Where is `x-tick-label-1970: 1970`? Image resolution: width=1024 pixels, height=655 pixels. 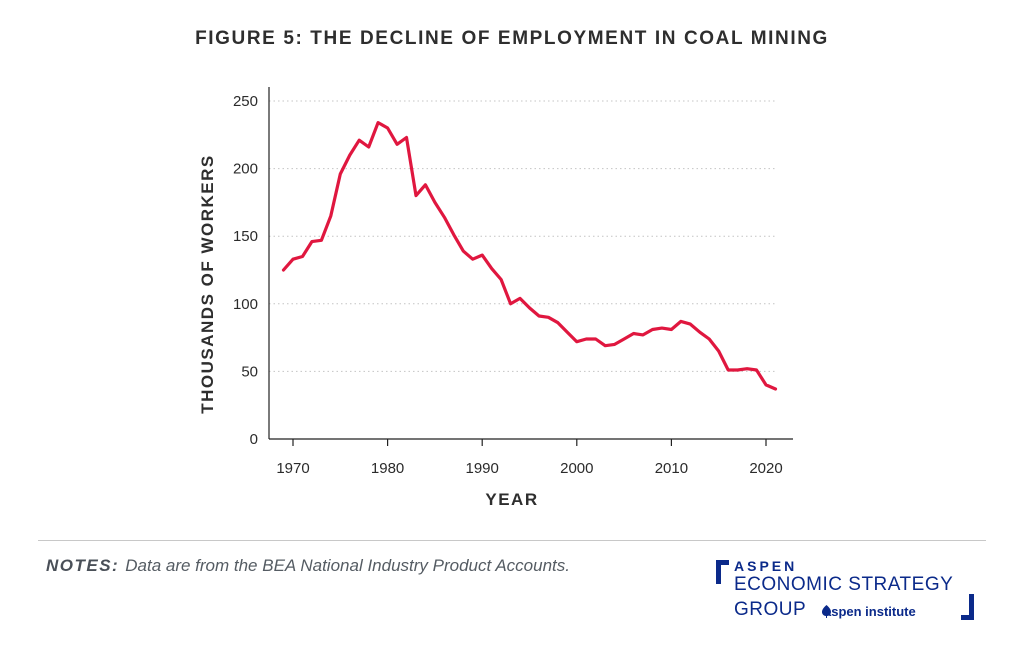 x-tick-label-1970: 1970 is located at coordinates (292, 468).